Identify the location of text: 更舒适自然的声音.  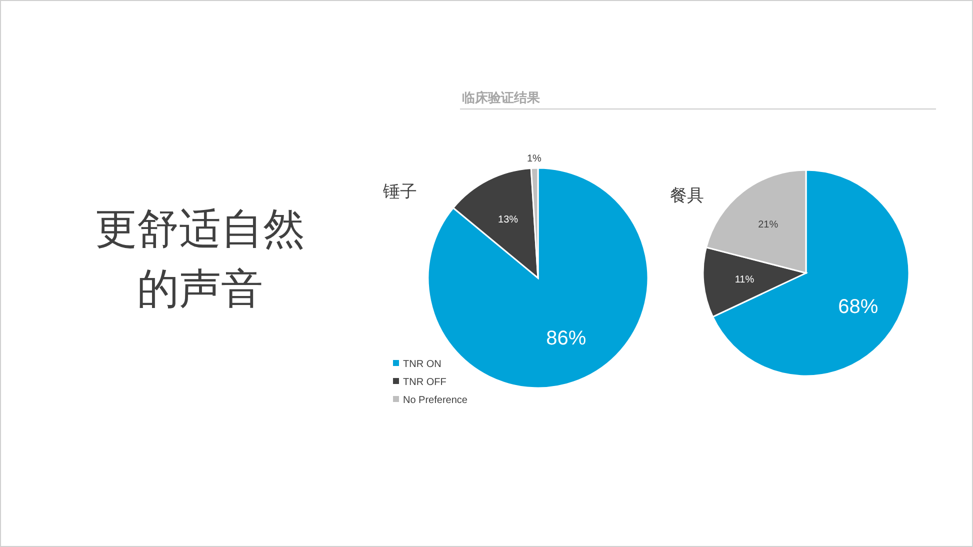
(200, 258).